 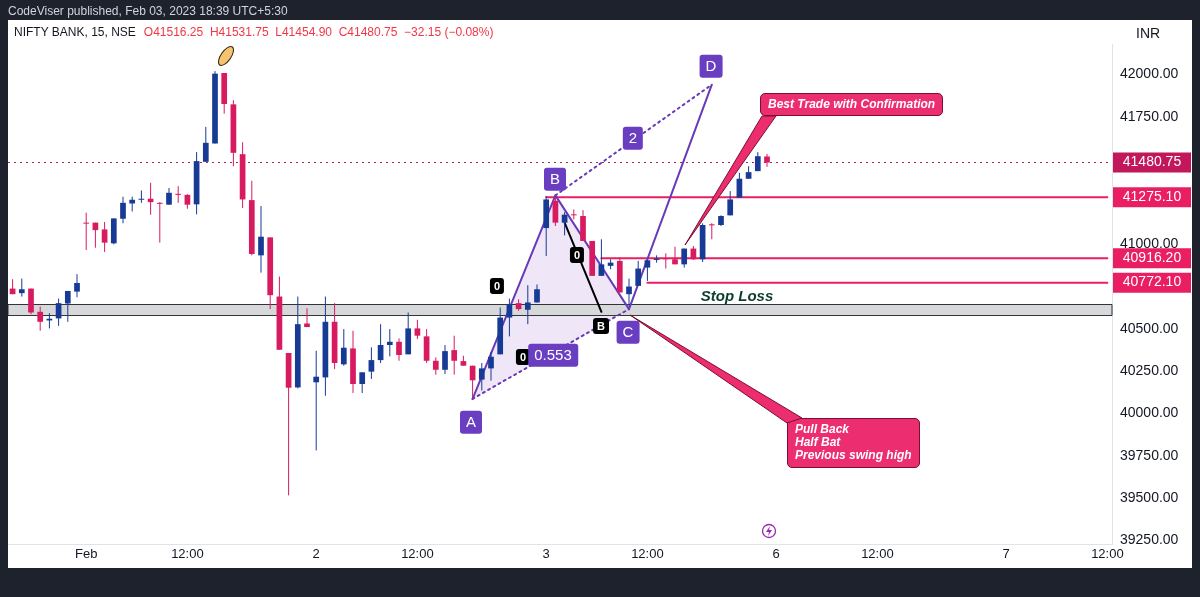 I want to click on annotation: 0.553, so click(x=553, y=355).